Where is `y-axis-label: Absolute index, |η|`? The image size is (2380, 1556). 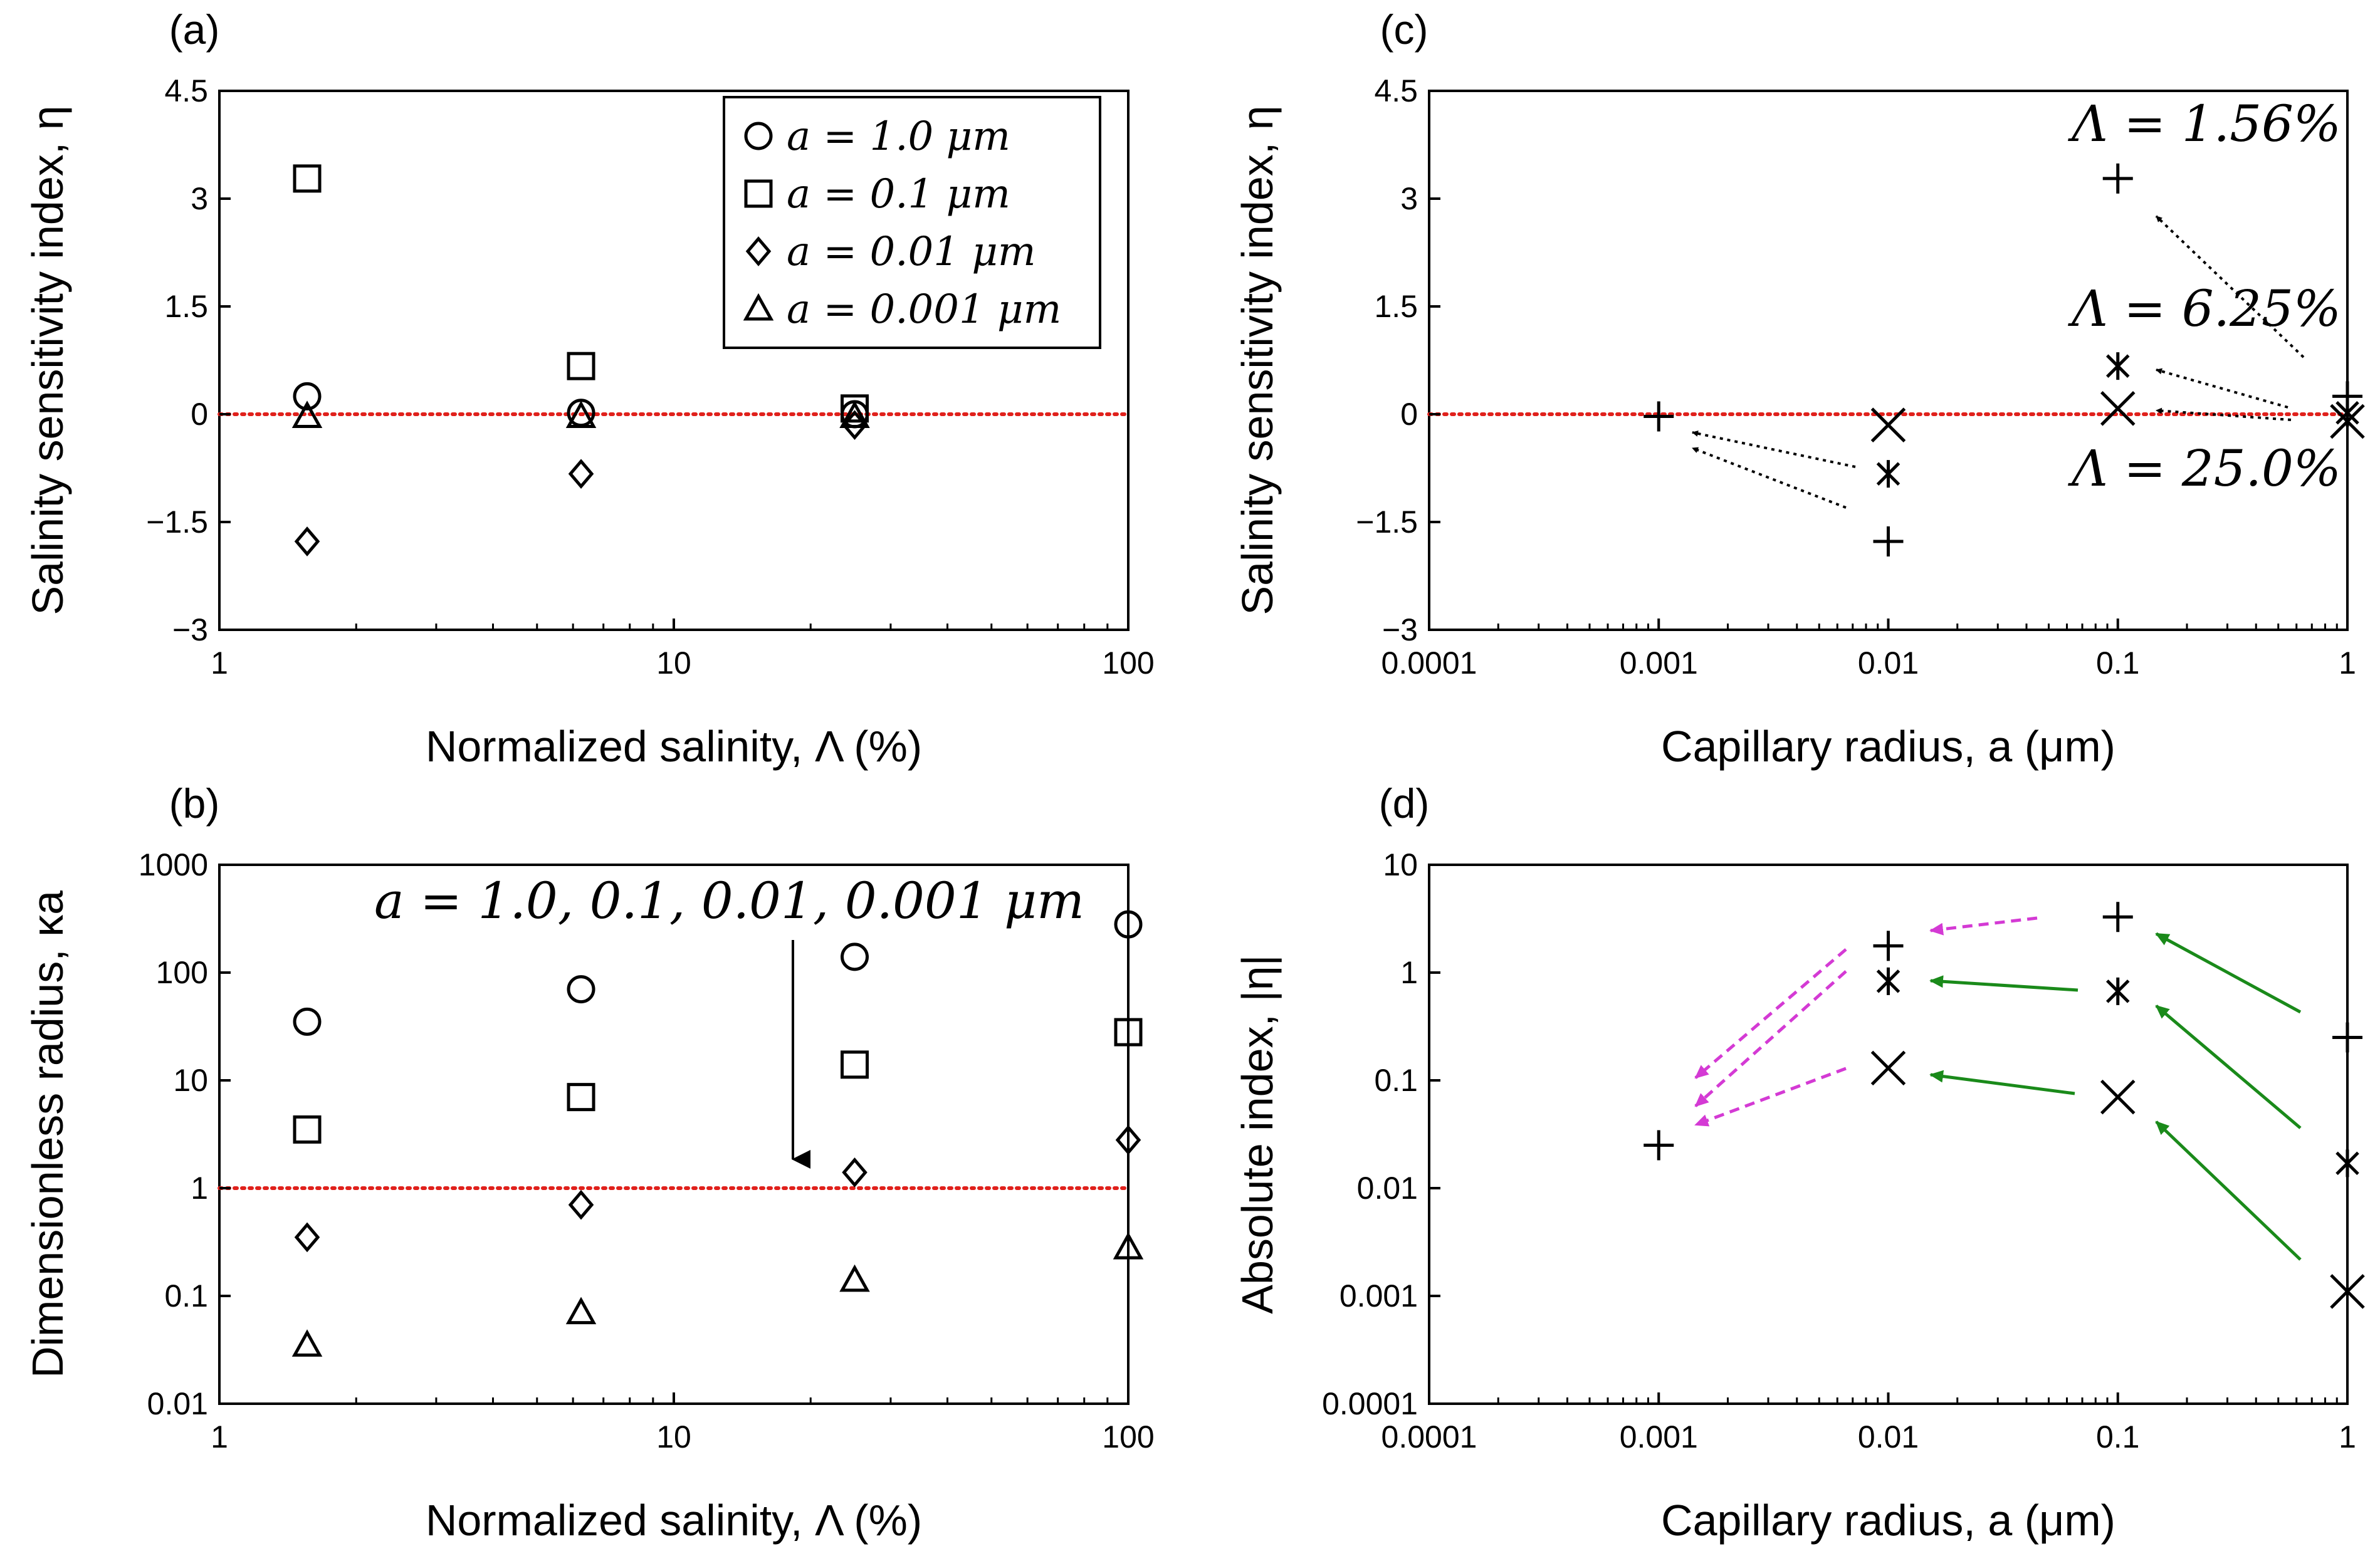 y-axis-label: Absolute index, |η| is located at coordinates (1257, 1134).